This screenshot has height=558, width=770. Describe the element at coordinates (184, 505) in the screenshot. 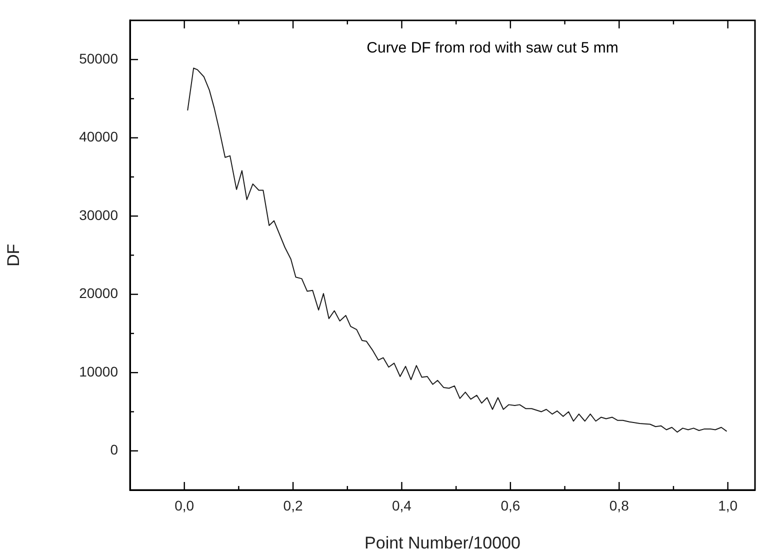

I see `x-tick-label: 0,0` at that location.